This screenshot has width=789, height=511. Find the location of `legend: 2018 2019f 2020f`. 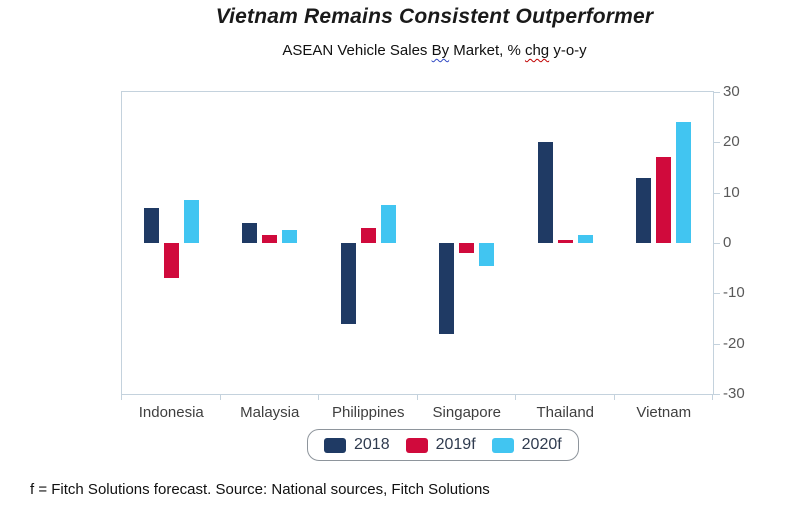

legend: 2018 2019f 2020f is located at coordinates (443, 445).